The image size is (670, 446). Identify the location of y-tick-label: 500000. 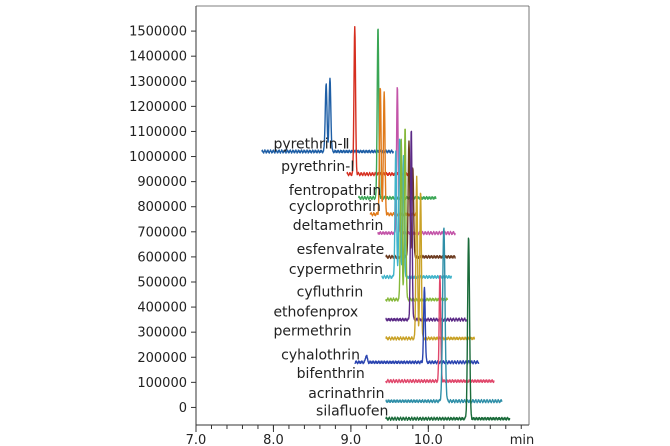
(162, 282).